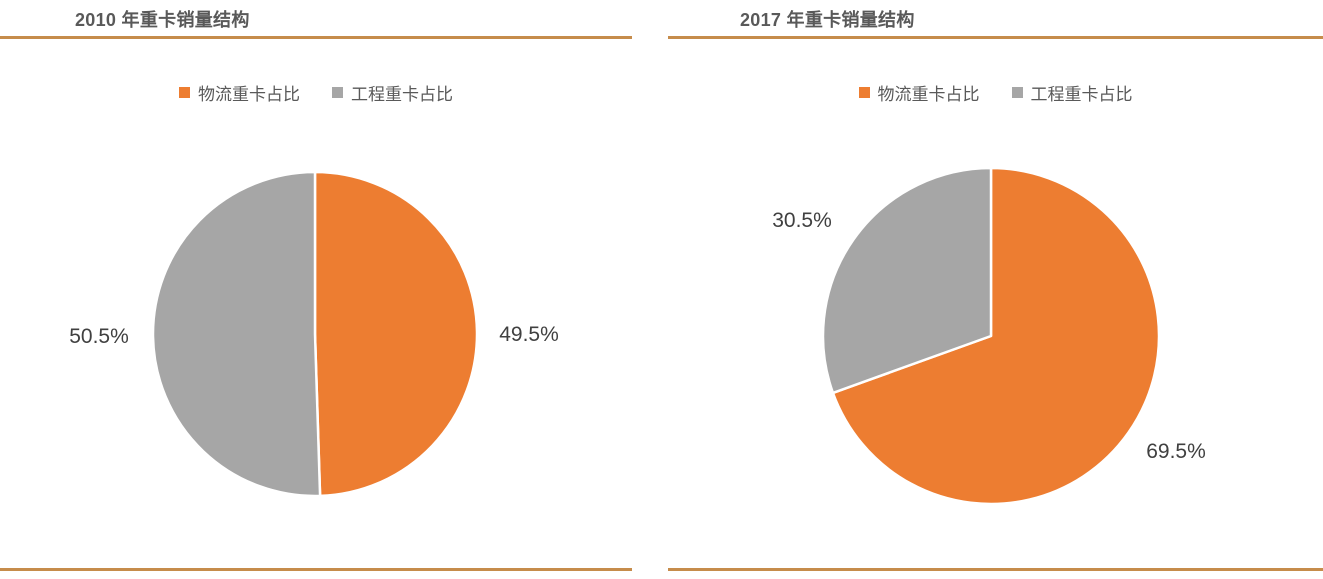 This screenshot has width=1323, height=579. Describe the element at coordinates (316, 37) in the screenshot. I see `top-divider-left` at that location.